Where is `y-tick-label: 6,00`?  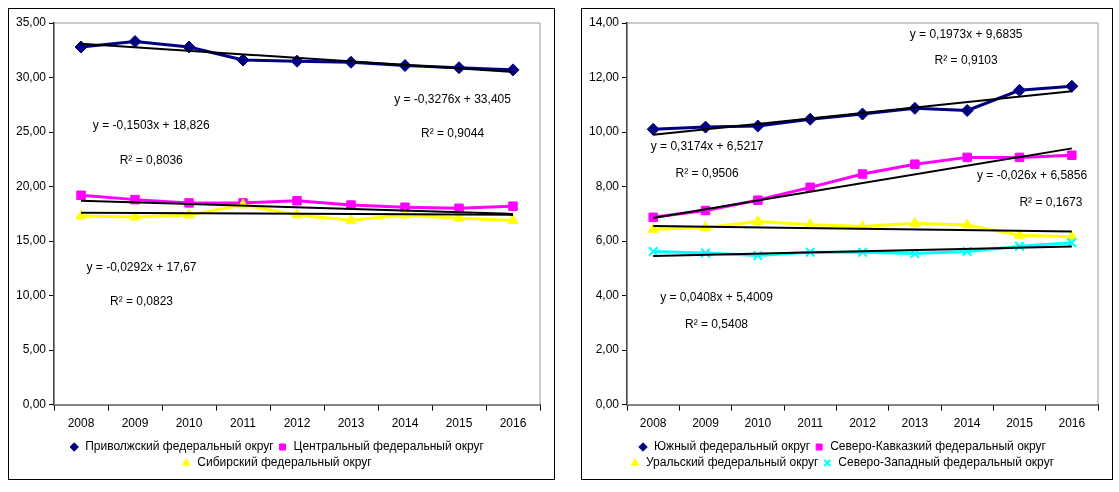
y-tick-label: 6,00 is located at coordinates (607, 240).